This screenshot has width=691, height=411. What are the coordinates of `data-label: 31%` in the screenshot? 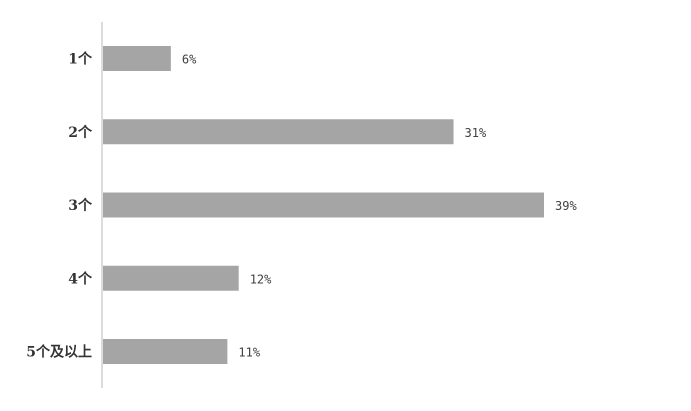 It's located at (476, 133).